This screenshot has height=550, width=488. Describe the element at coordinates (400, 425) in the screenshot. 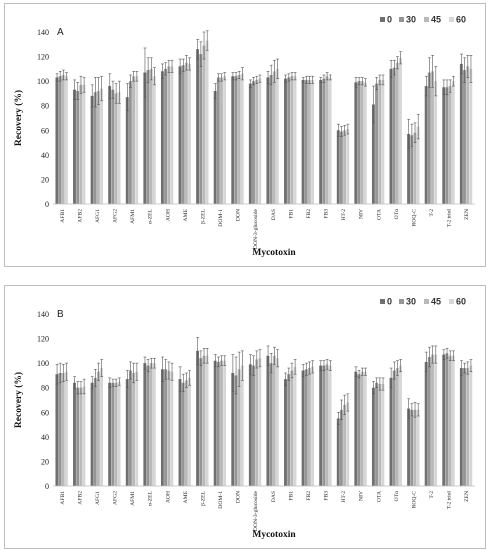

I see `bar-OTα-60` at that location.